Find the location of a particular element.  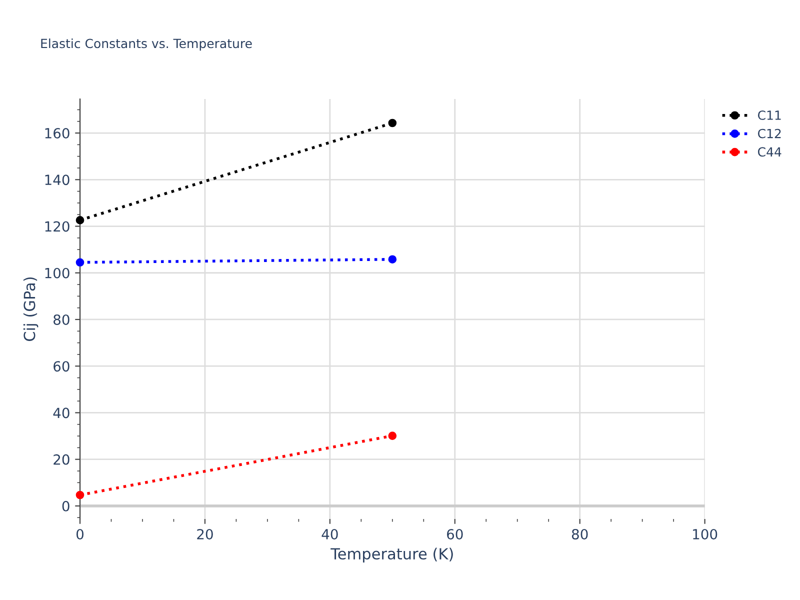

x-axis-title: Temperature (K) is located at coordinates (391, 555).